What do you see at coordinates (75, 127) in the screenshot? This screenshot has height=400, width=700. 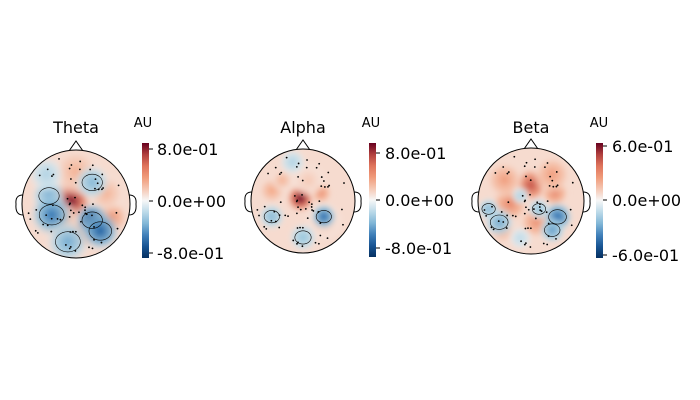 I see `panel-title: Theta` at bounding box center [75, 127].